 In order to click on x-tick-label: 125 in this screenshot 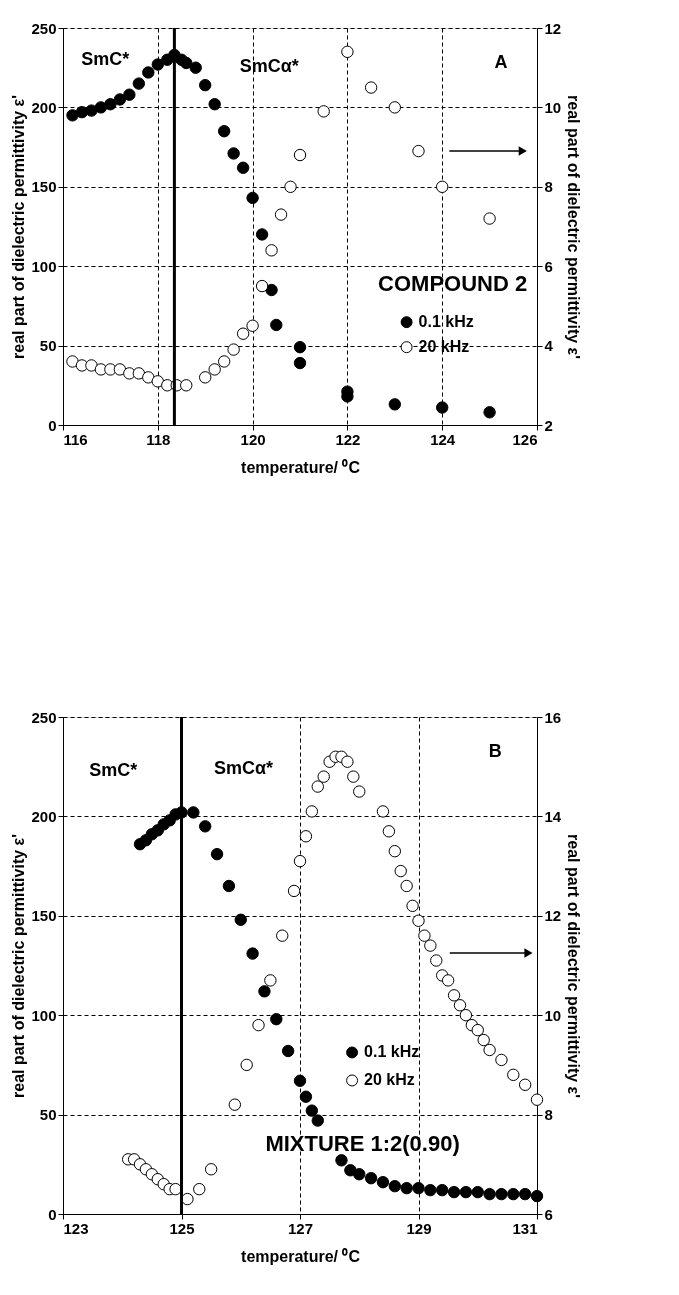, I will do `click(182, 1228)`.